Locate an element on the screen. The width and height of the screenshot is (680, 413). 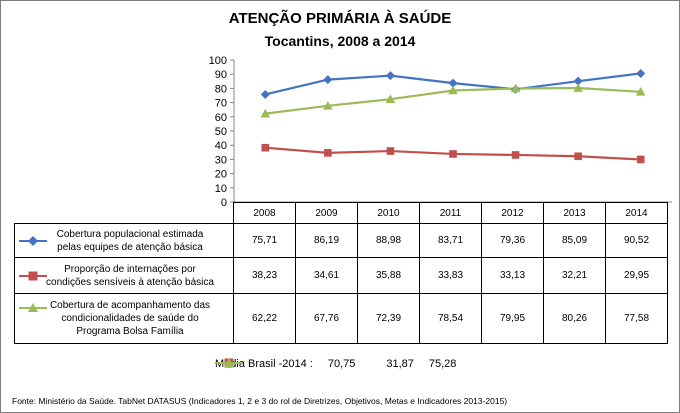
legend-value: 70,75 is located at coordinates (341, 364).